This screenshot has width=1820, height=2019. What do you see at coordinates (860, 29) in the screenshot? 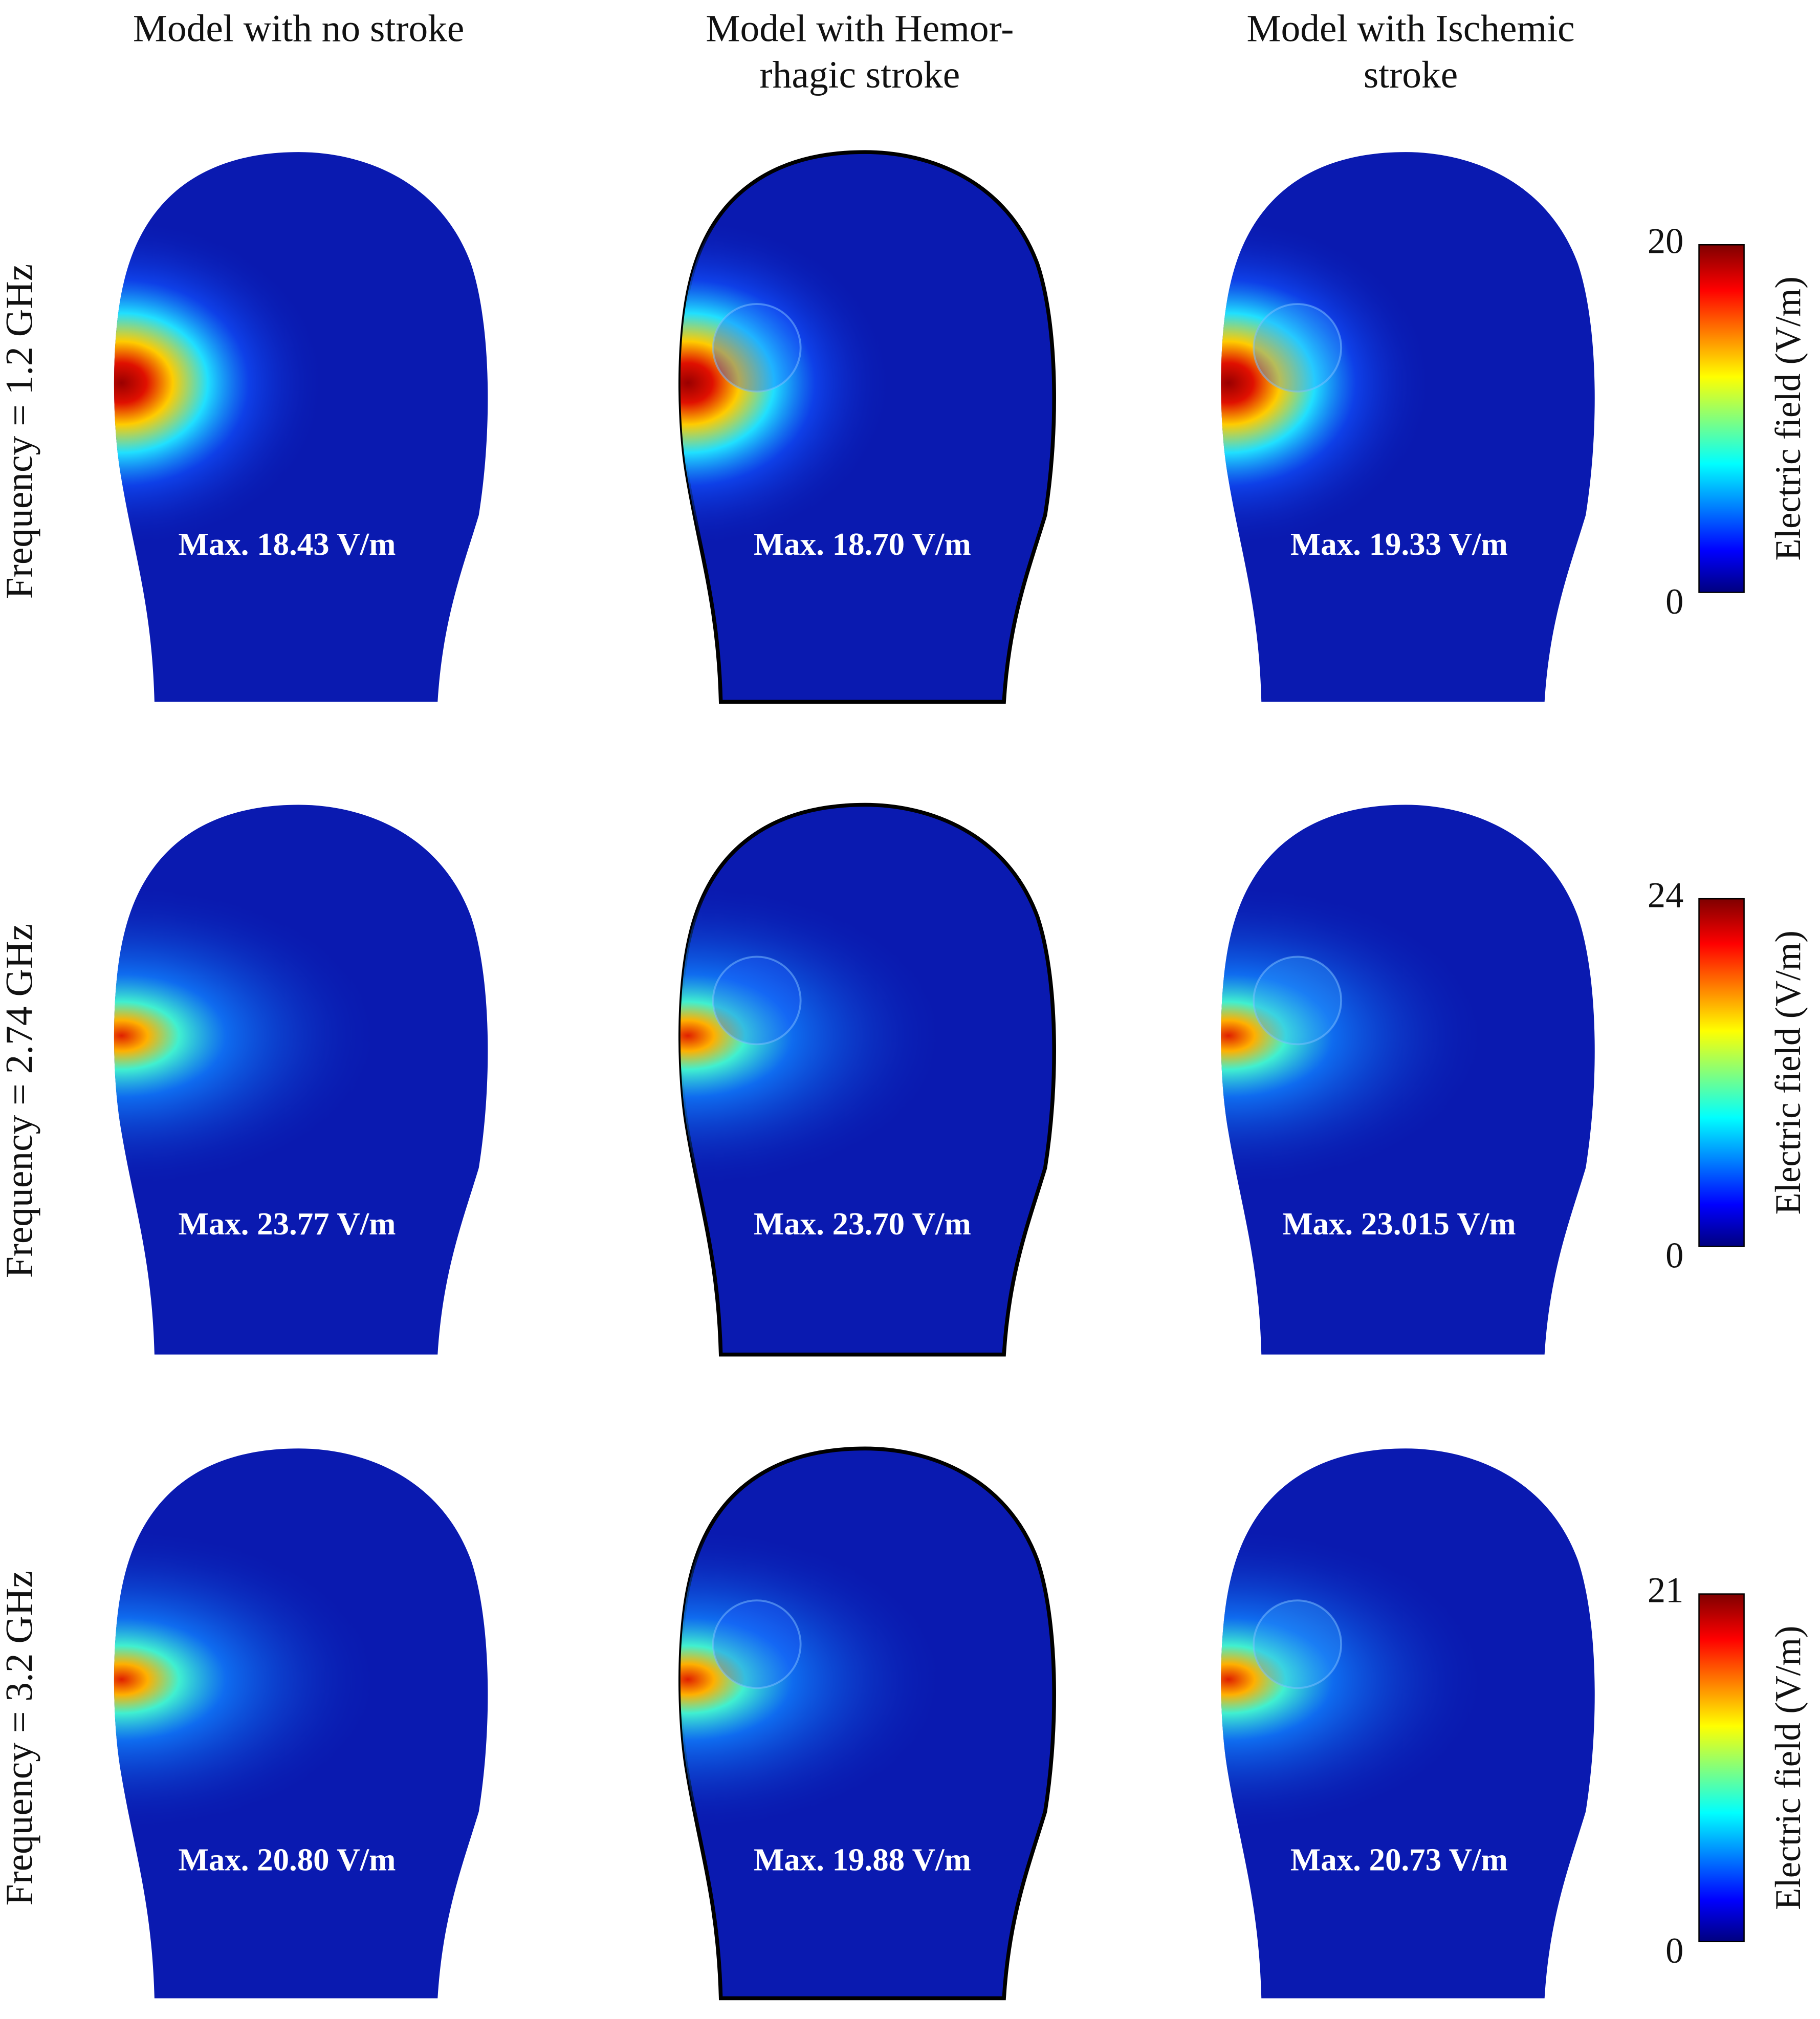
I see `column-title: Model with Hemor-` at bounding box center [860, 29].